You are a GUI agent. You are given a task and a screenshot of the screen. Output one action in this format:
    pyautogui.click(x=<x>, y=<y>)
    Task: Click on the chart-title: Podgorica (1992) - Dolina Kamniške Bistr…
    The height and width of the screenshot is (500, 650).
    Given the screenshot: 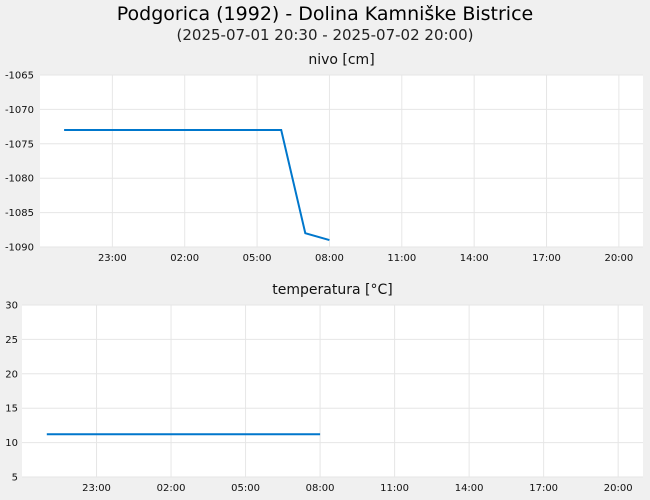 What is the action you would take?
    pyautogui.click(x=325, y=14)
    